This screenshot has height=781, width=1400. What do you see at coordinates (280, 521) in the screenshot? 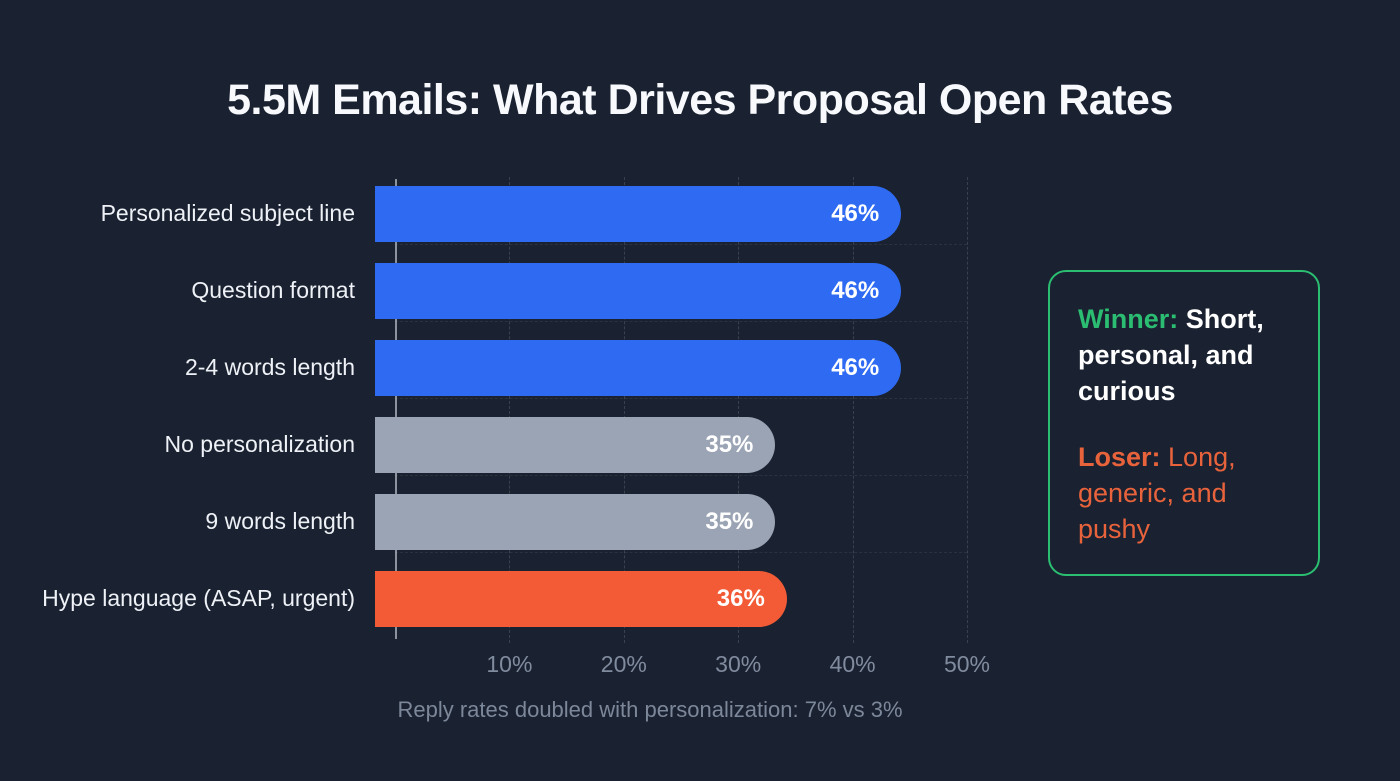
I see `category-label: 9 words length` at bounding box center [280, 521].